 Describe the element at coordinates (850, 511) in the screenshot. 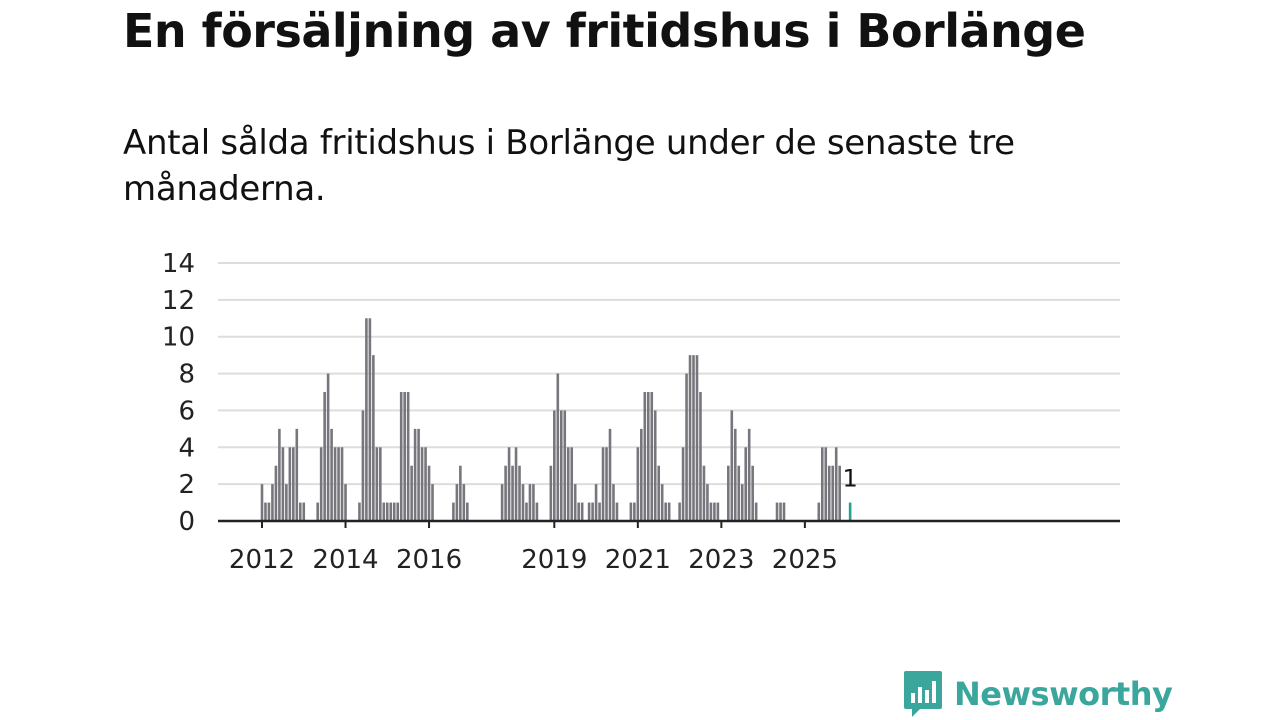

I see `bar-latest` at that location.